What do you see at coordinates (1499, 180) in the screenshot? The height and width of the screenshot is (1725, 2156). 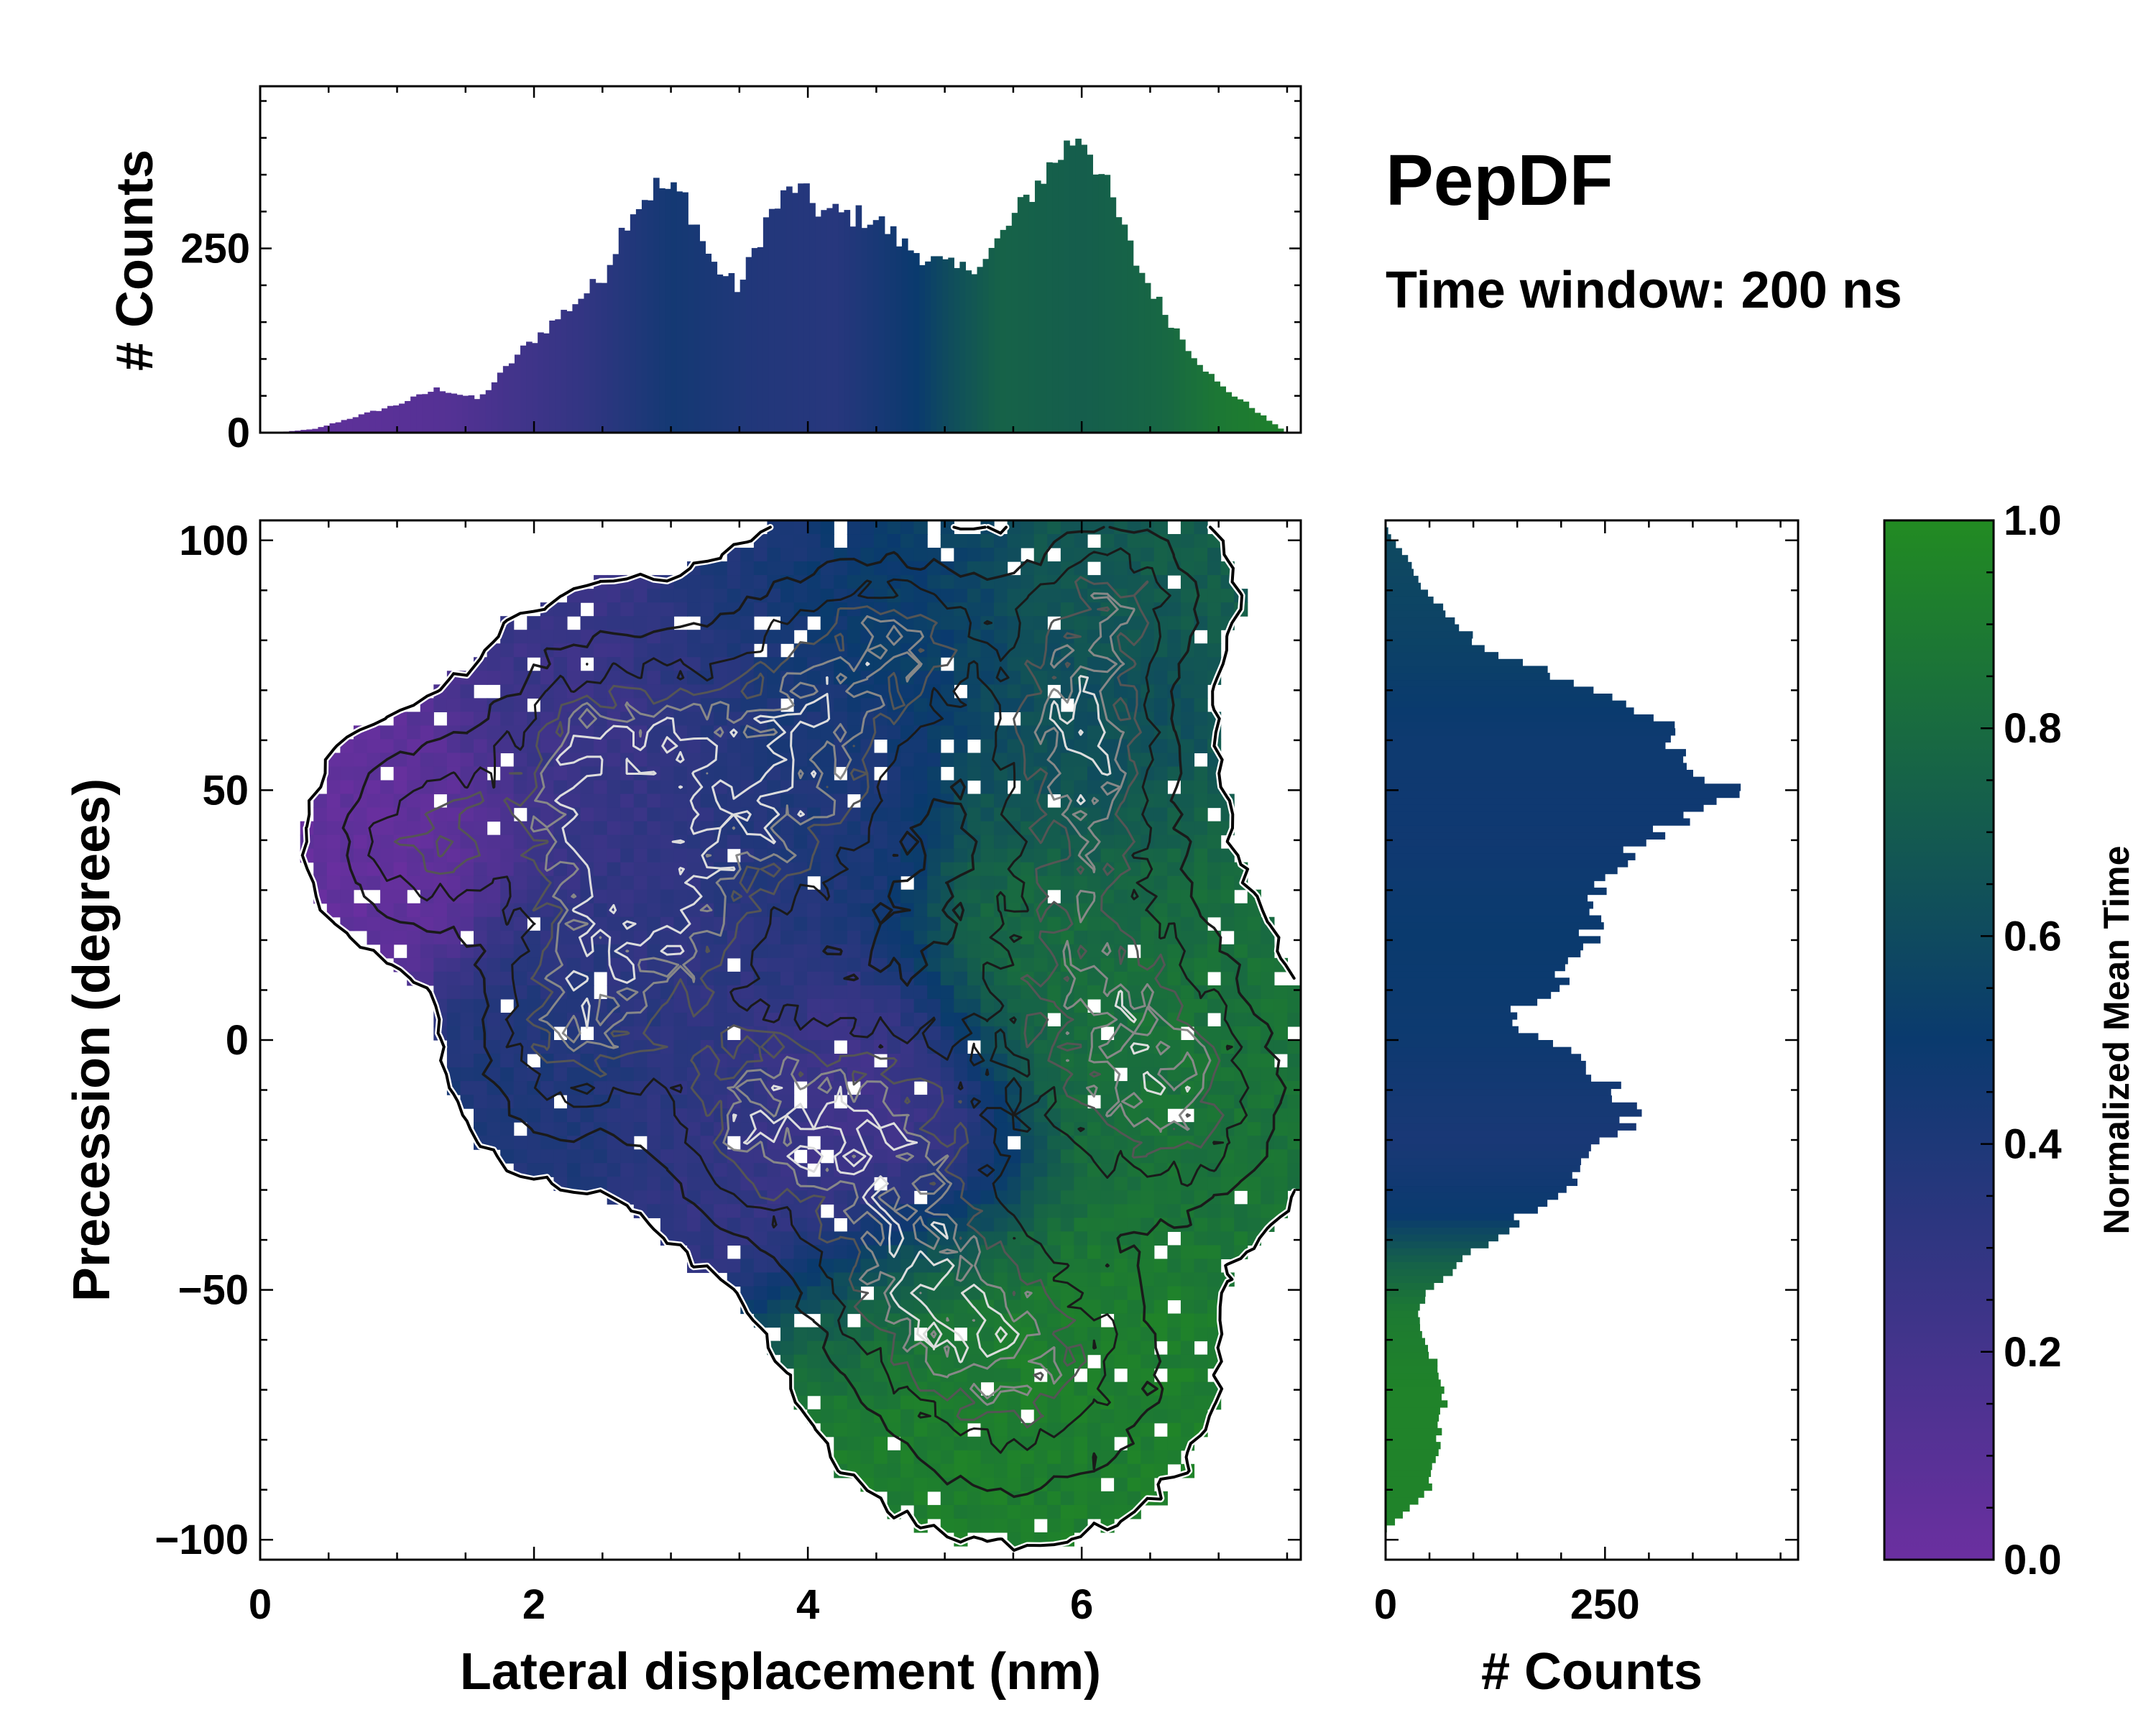 I see `plot-title: PepDF` at bounding box center [1499, 180].